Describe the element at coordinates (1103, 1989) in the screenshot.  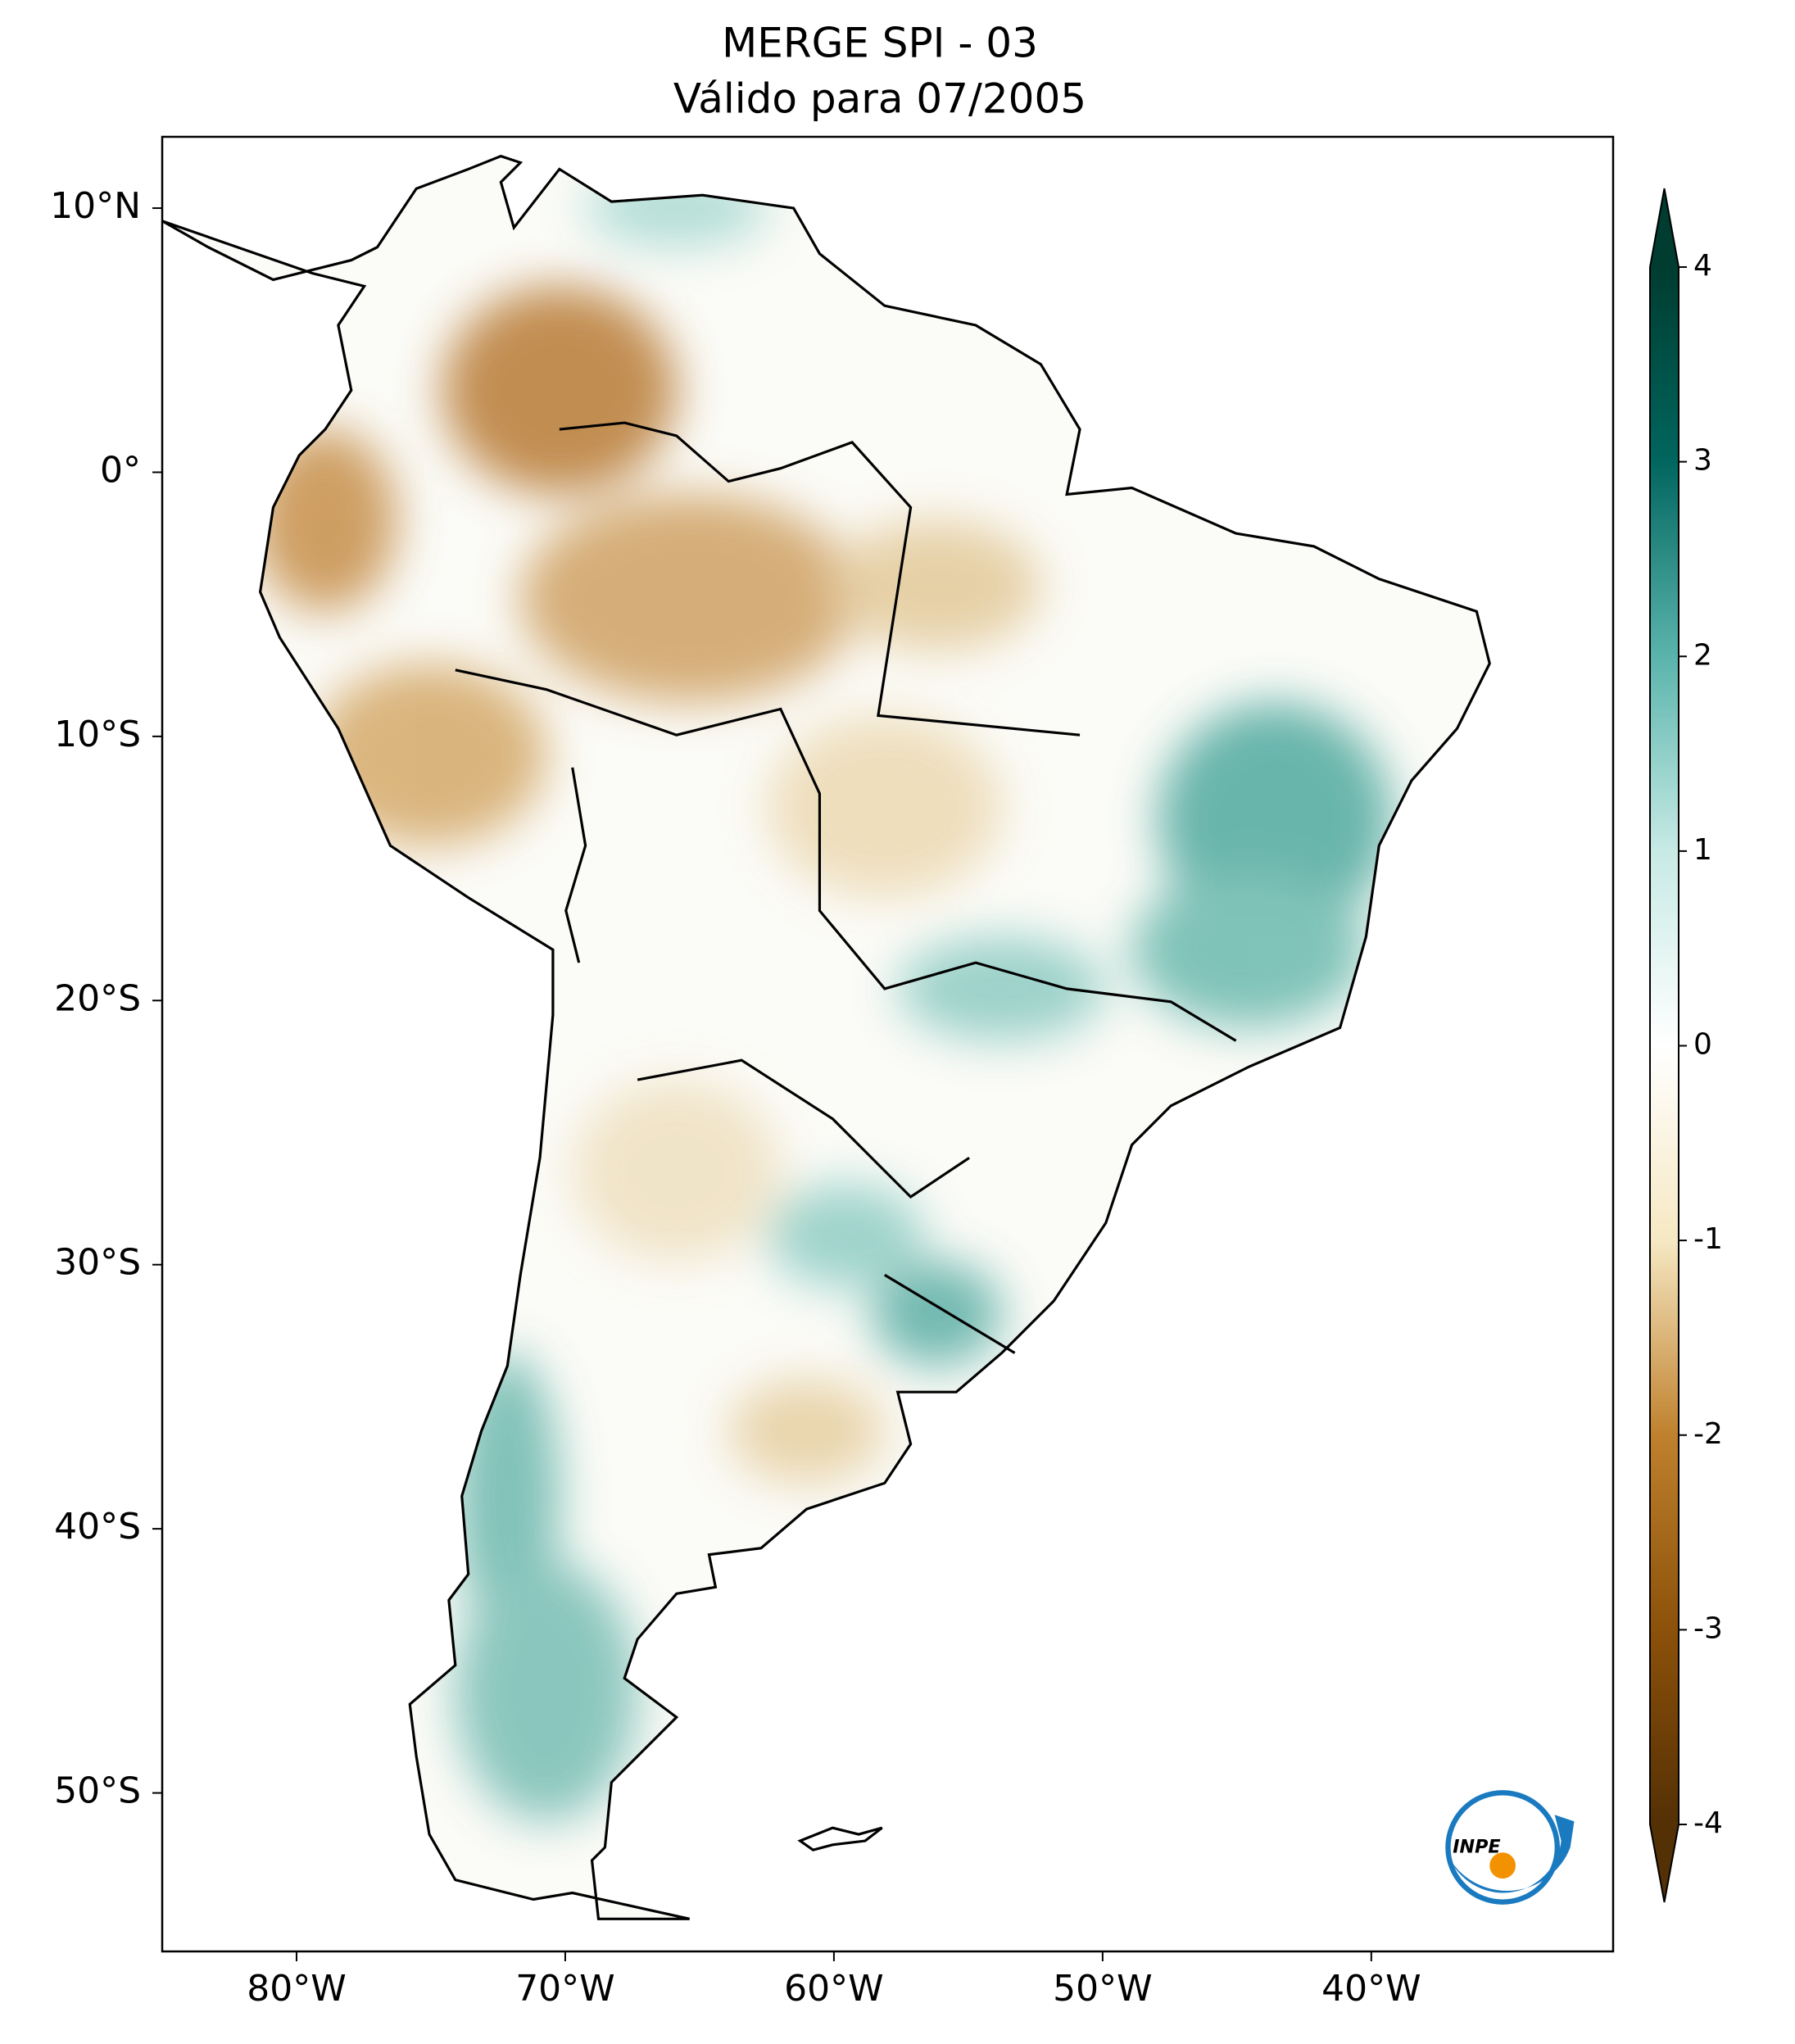
I see `x-tick-label: 50°W` at that location.